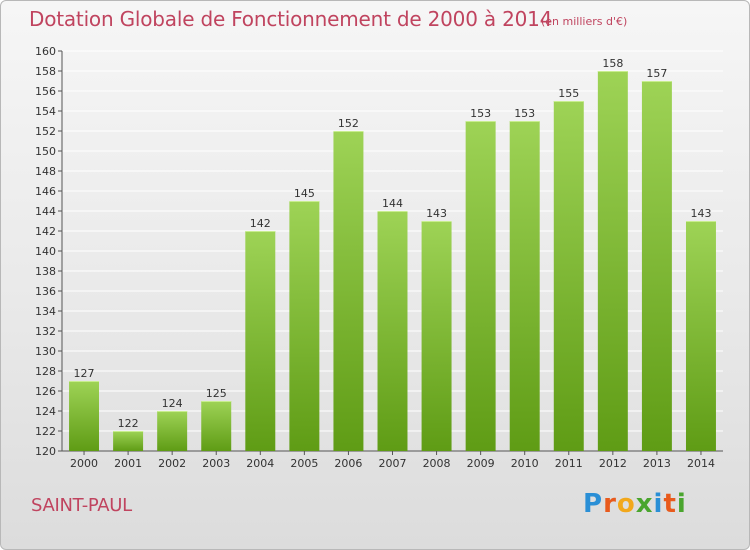 The image size is (750, 550). Describe the element at coordinates (45, 351) in the screenshot. I see `y-tick-label: 130` at that location.